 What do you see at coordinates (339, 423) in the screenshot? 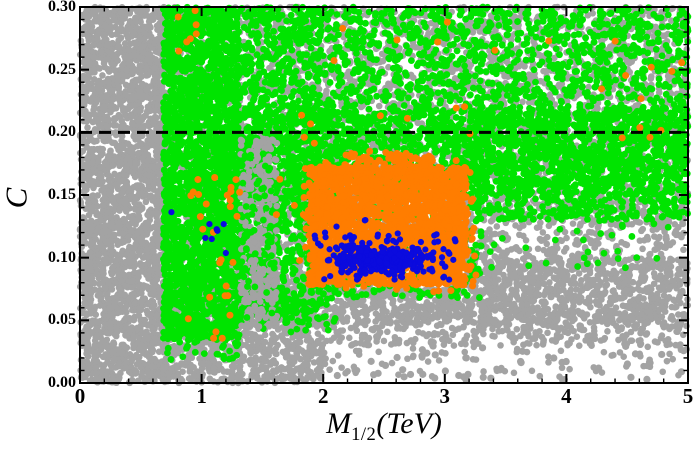
I see `x-axis-title-main: M` at bounding box center [339, 423].